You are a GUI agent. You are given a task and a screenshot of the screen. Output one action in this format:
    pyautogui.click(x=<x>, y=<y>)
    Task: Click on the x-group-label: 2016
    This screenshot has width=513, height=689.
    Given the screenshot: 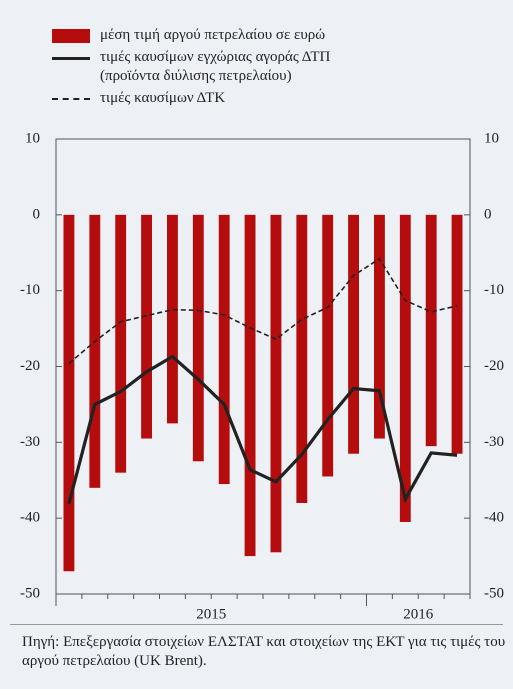 What is the action you would take?
    pyautogui.click(x=418, y=614)
    